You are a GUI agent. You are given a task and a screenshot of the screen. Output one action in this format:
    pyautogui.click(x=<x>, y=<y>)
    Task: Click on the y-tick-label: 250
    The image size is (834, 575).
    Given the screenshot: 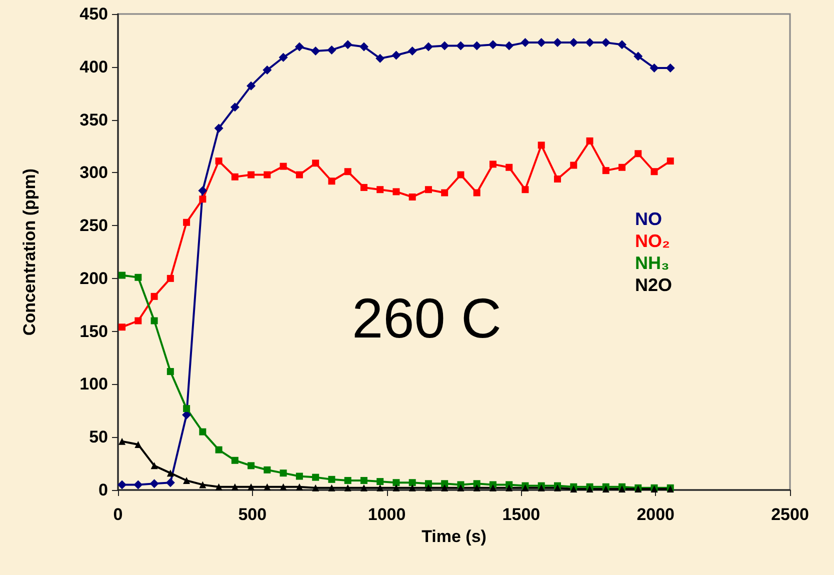 What is the action you would take?
    pyautogui.click(x=94, y=226)
    